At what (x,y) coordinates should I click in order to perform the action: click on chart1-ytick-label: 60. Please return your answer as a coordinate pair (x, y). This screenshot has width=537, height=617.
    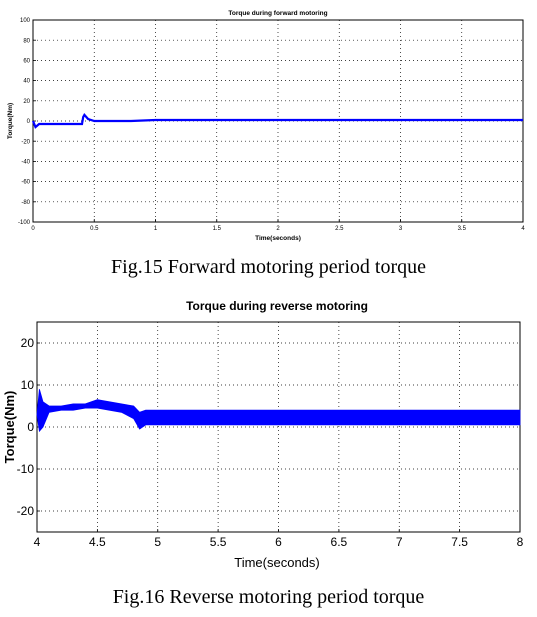
    Looking at the image, I should click on (26, 62).